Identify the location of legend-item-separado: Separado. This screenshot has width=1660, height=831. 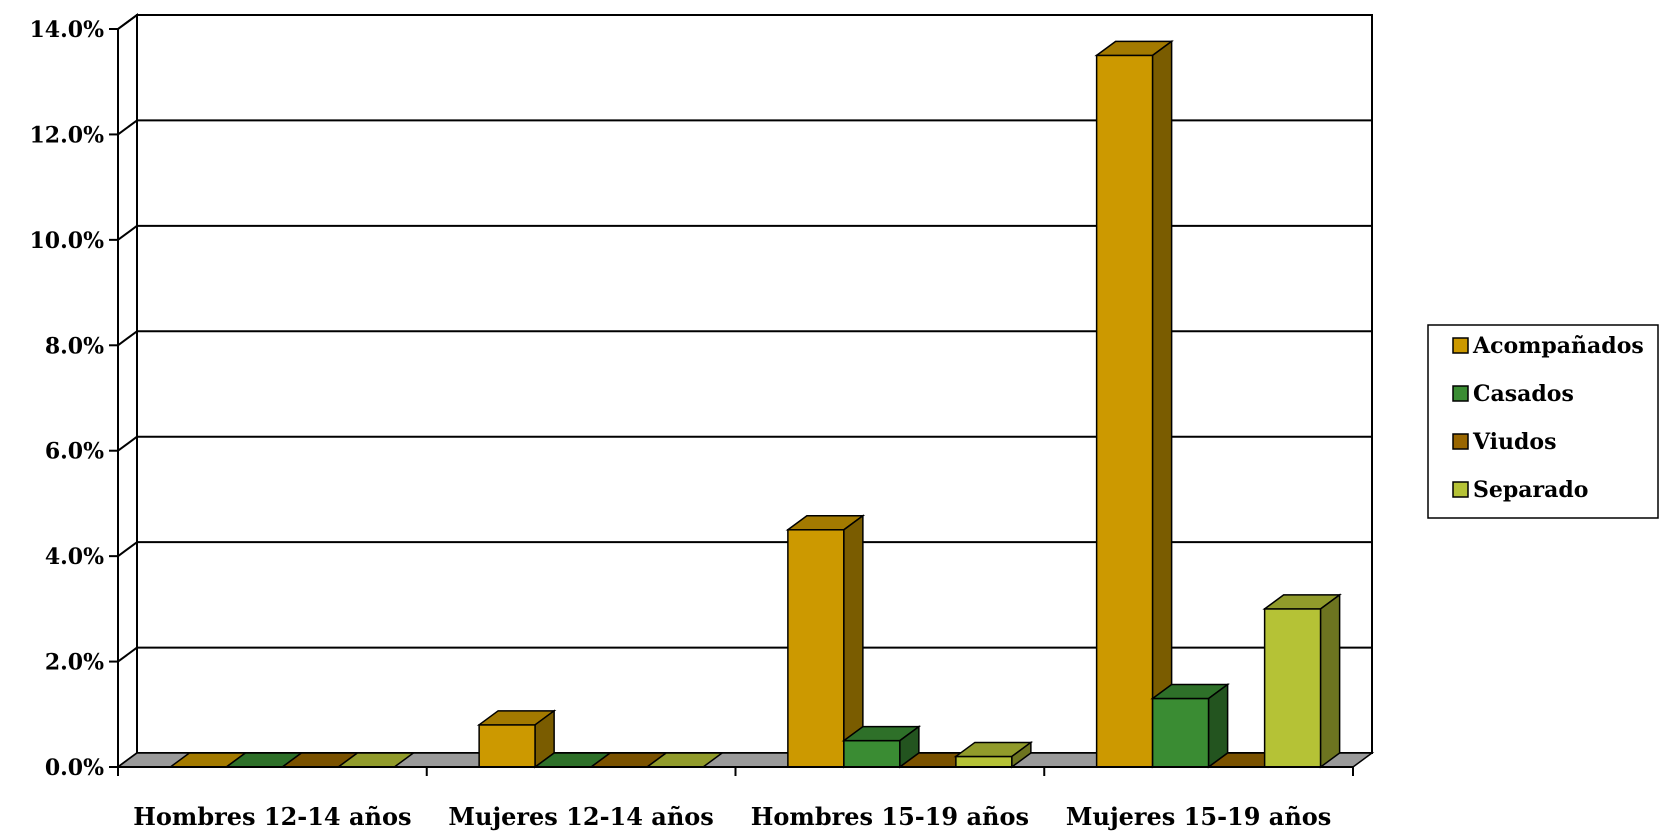
(1520, 490).